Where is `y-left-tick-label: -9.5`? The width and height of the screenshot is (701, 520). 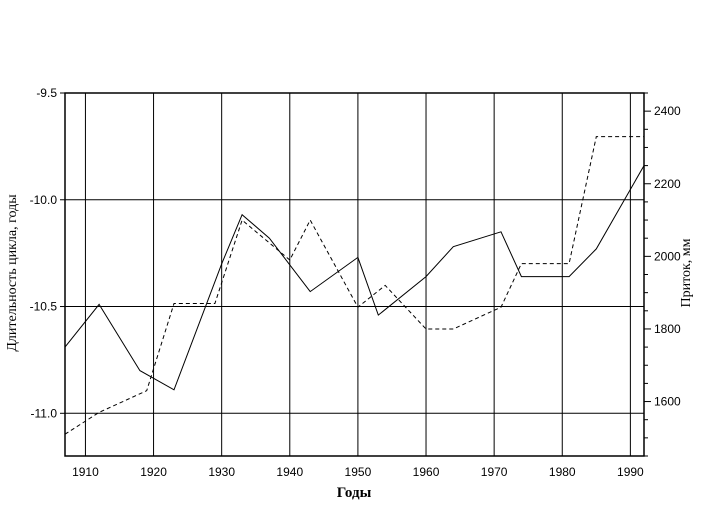 y-left-tick-label: -9.5 is located at coordinates (46, 93).